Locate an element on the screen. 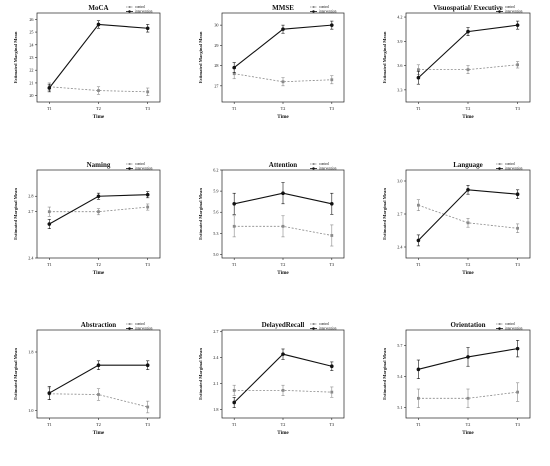 This screenshot has width=550, height=466. y-tick-label: 6.2 is located at coordinates (215, 170).